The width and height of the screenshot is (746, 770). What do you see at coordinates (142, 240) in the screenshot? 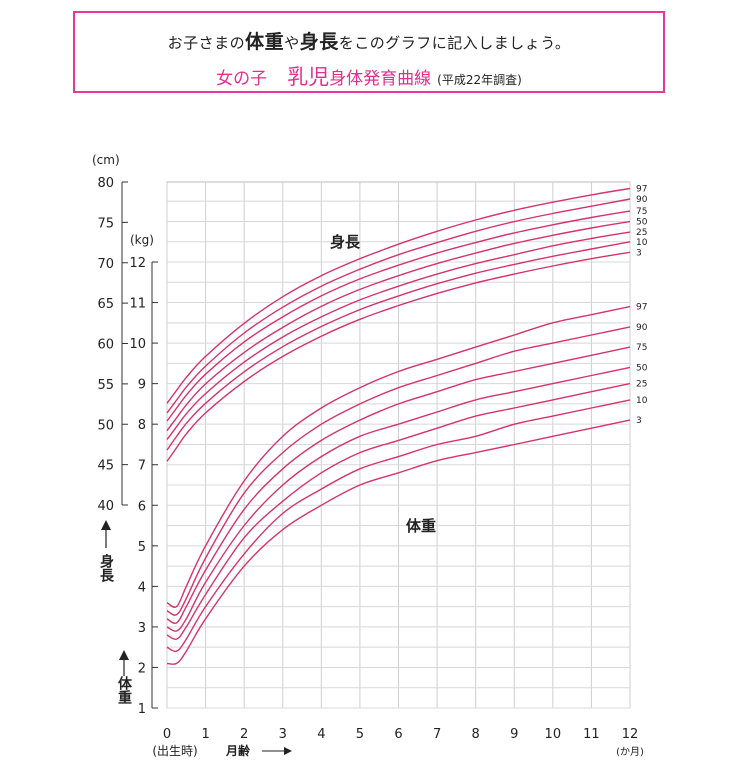
I see `weight-unit: (kg)` at bounding box center [142, 240].